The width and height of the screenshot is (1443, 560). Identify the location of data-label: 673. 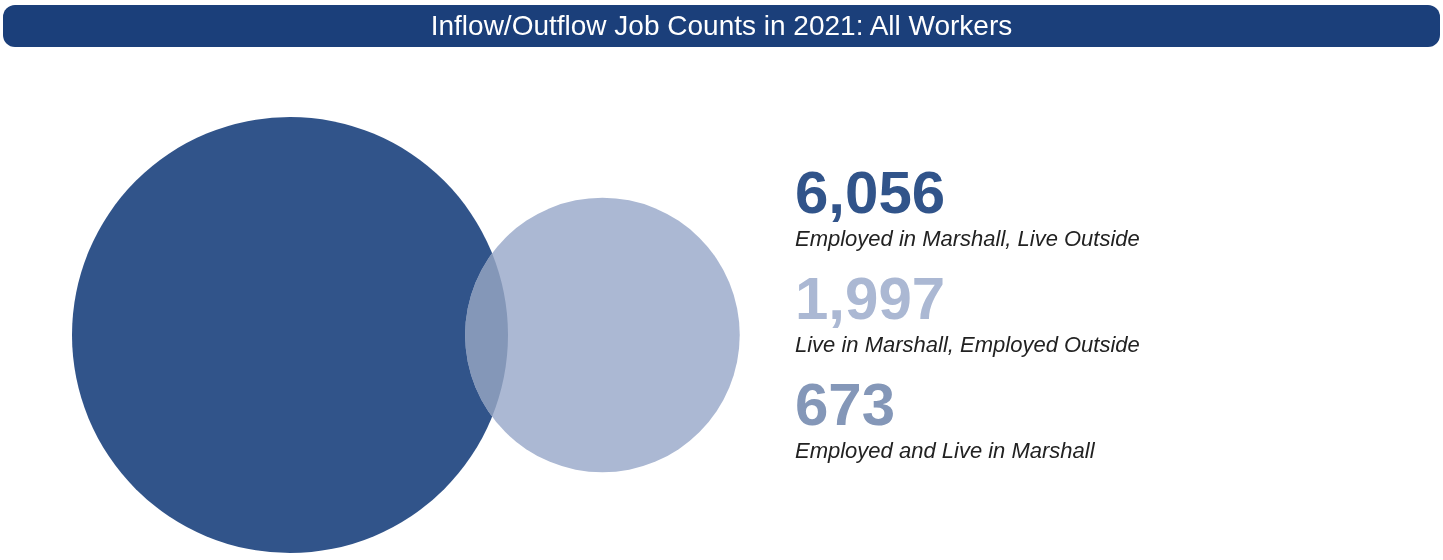
(846, 404).